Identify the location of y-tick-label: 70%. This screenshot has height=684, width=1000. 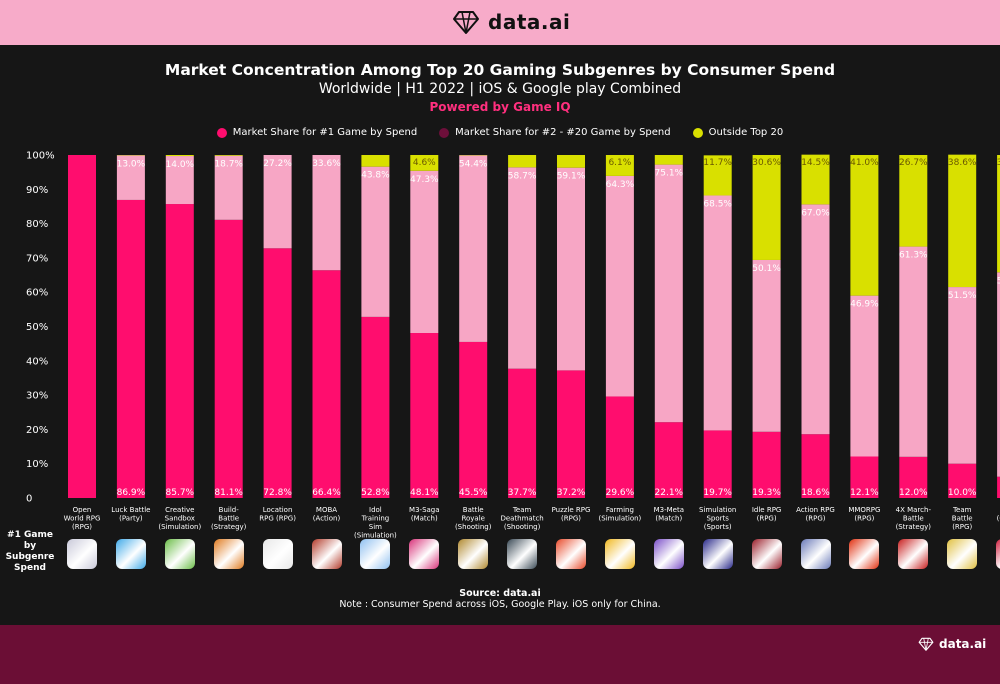
(37, 258).